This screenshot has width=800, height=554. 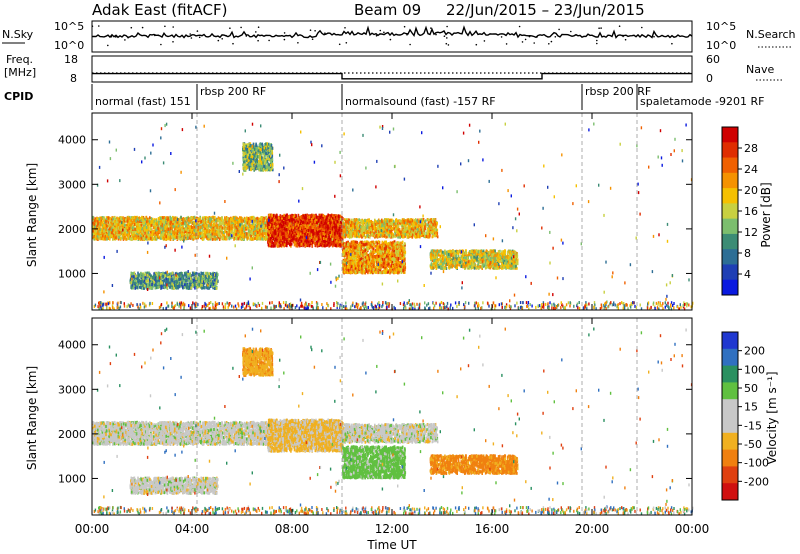 I want to click on date-range: 22/Jun/2015 – 23/Jun/2015, so click(x=545, y=10).